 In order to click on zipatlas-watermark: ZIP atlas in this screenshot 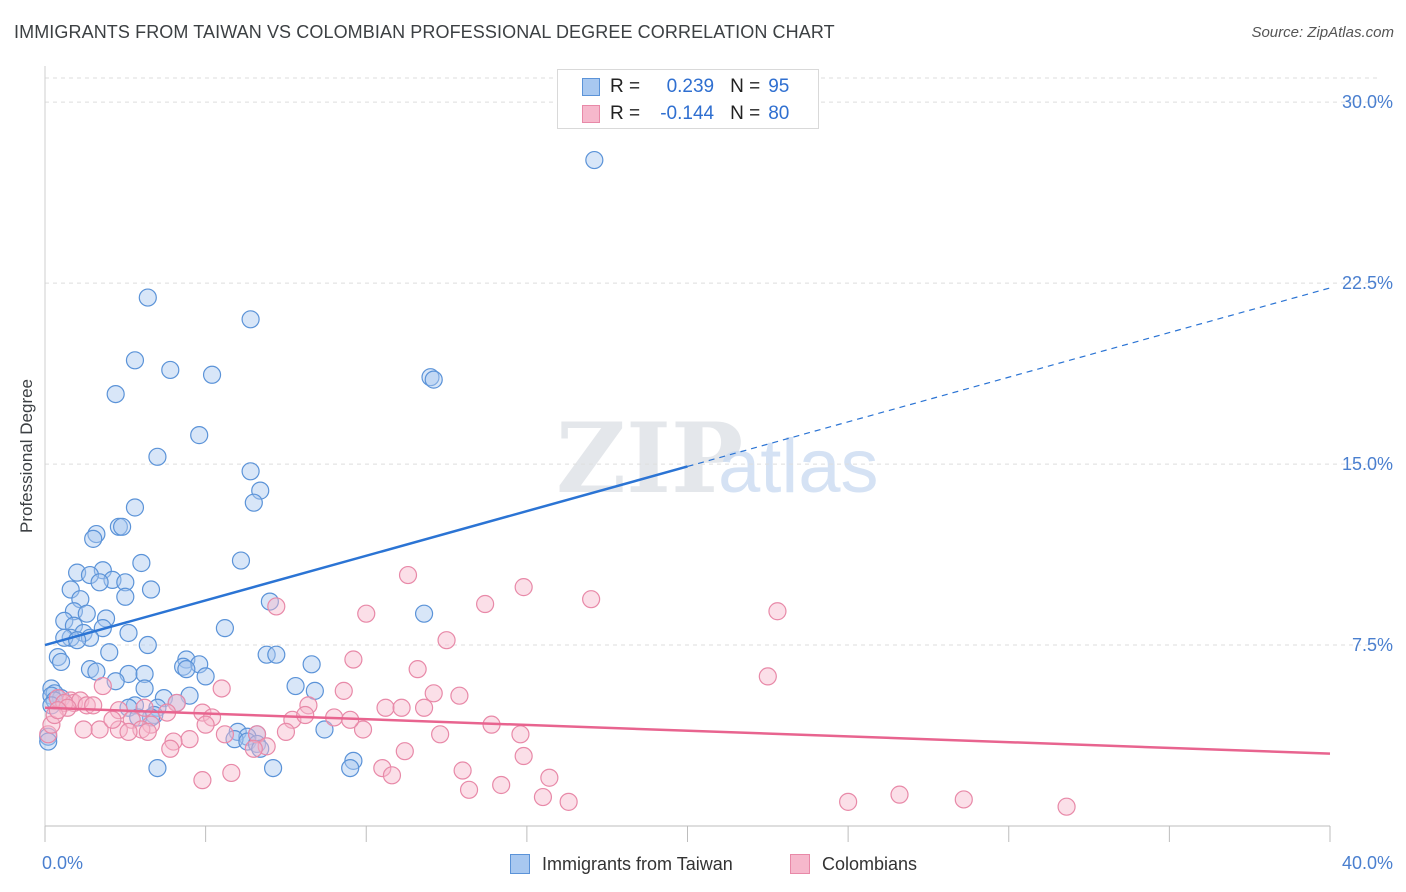, I will do `click(717, 458)`.